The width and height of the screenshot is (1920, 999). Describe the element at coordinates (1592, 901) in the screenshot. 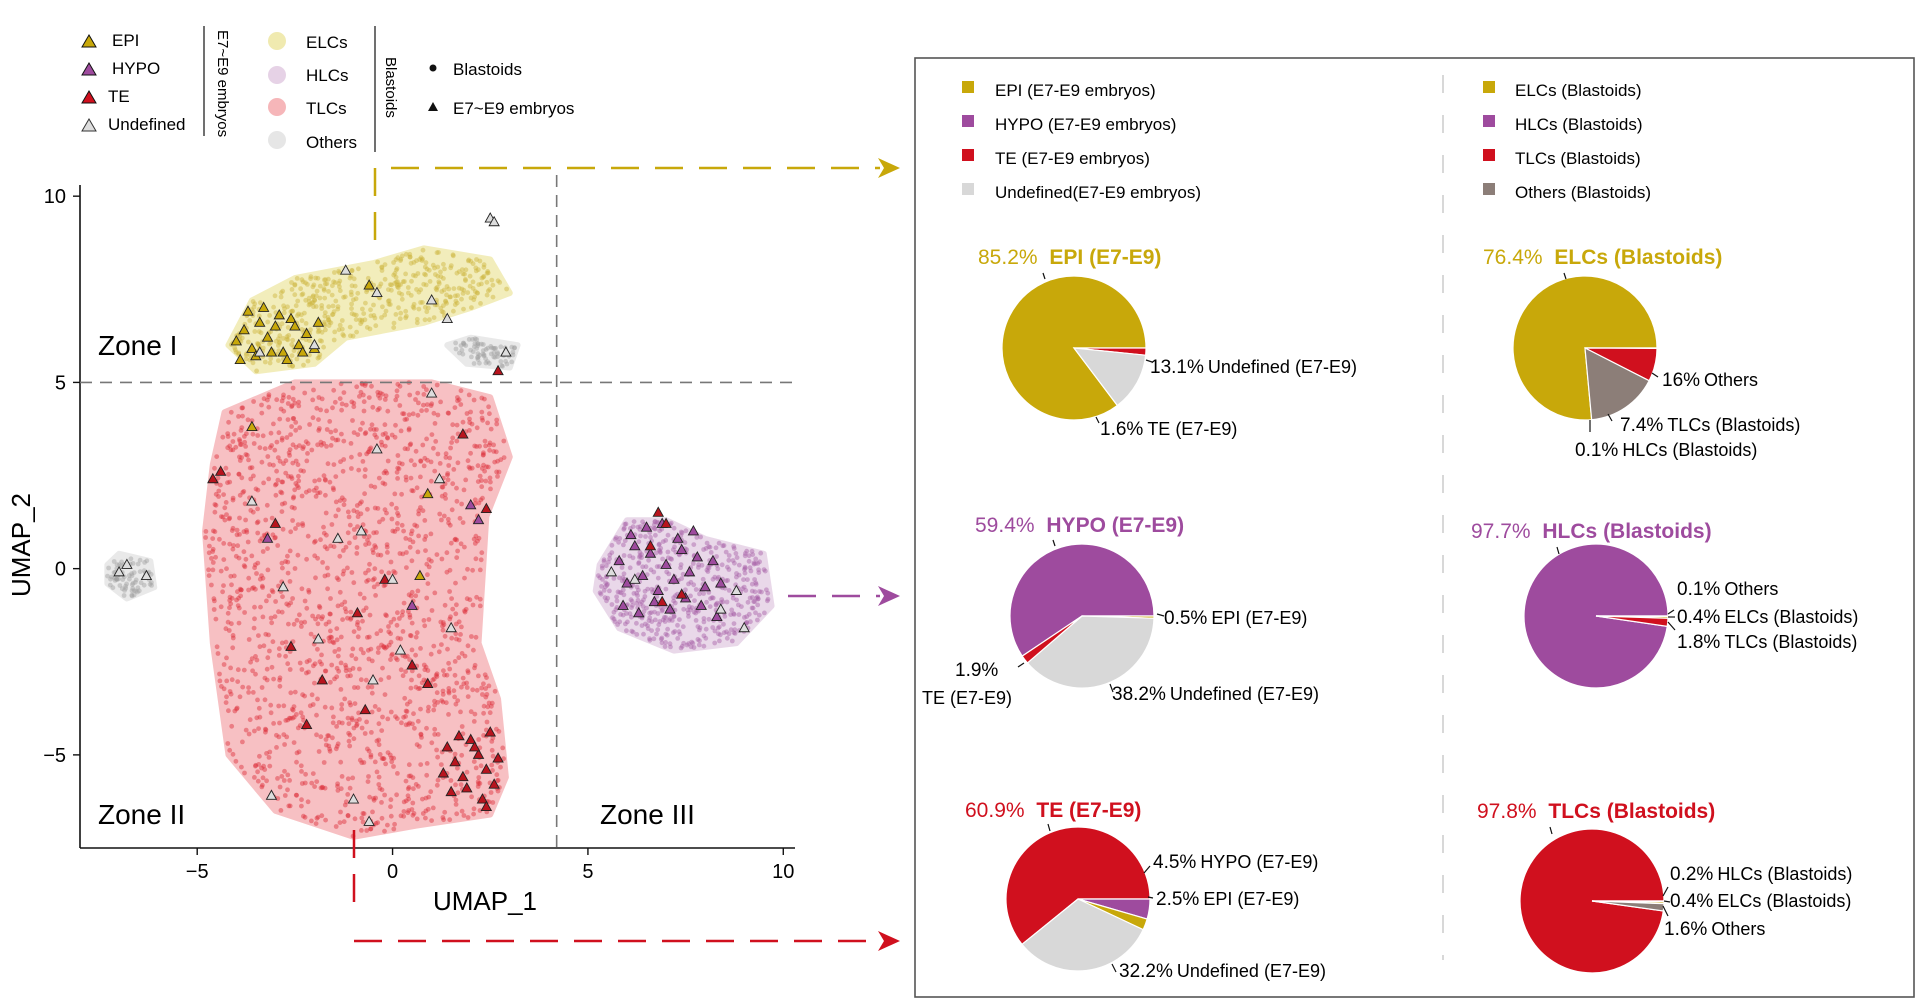

I see `pie-tlcs-slices` at that location.